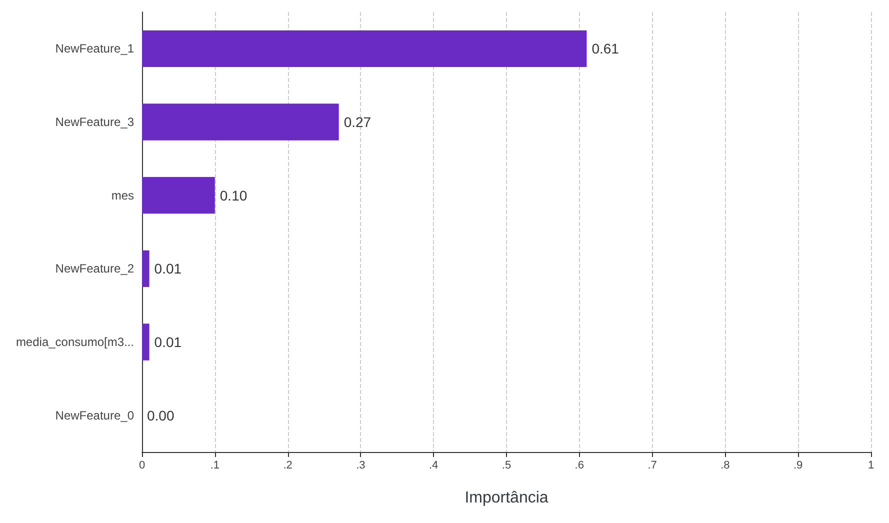  Describe the element at coordinates (871, 466) in the screenshot. I see `x-tick-label: 1` at that location.